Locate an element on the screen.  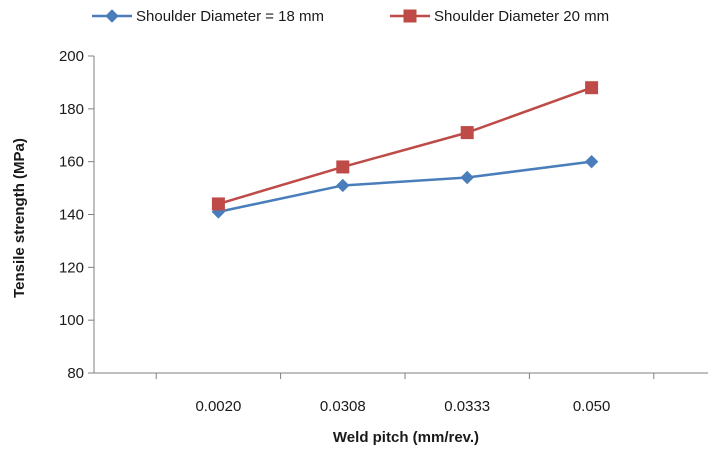
y-tick-label: 120 is located at coordinates (71, 267).